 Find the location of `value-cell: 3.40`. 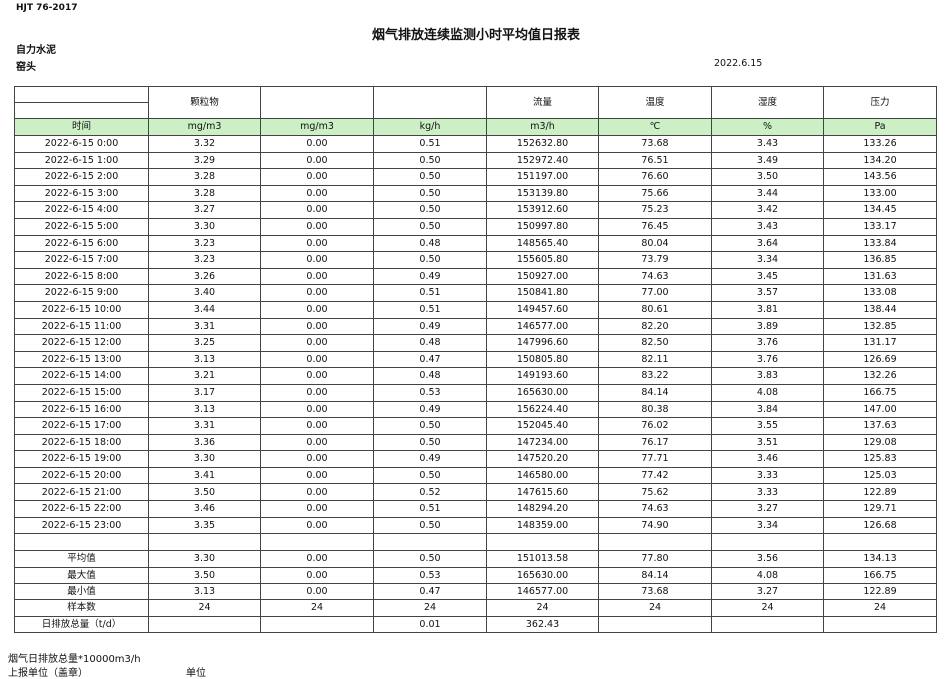

value-cell: 3.40 is located at coordinates (204, 293).